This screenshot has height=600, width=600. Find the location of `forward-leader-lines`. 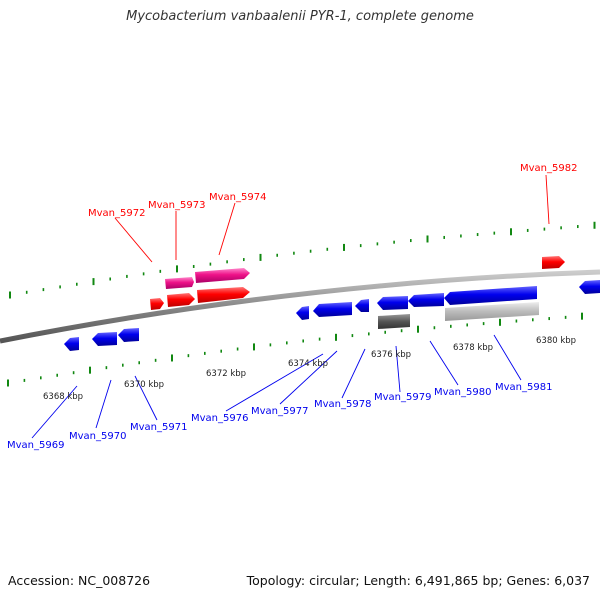

forward-leader-lines is located at coordinates (332, 218).